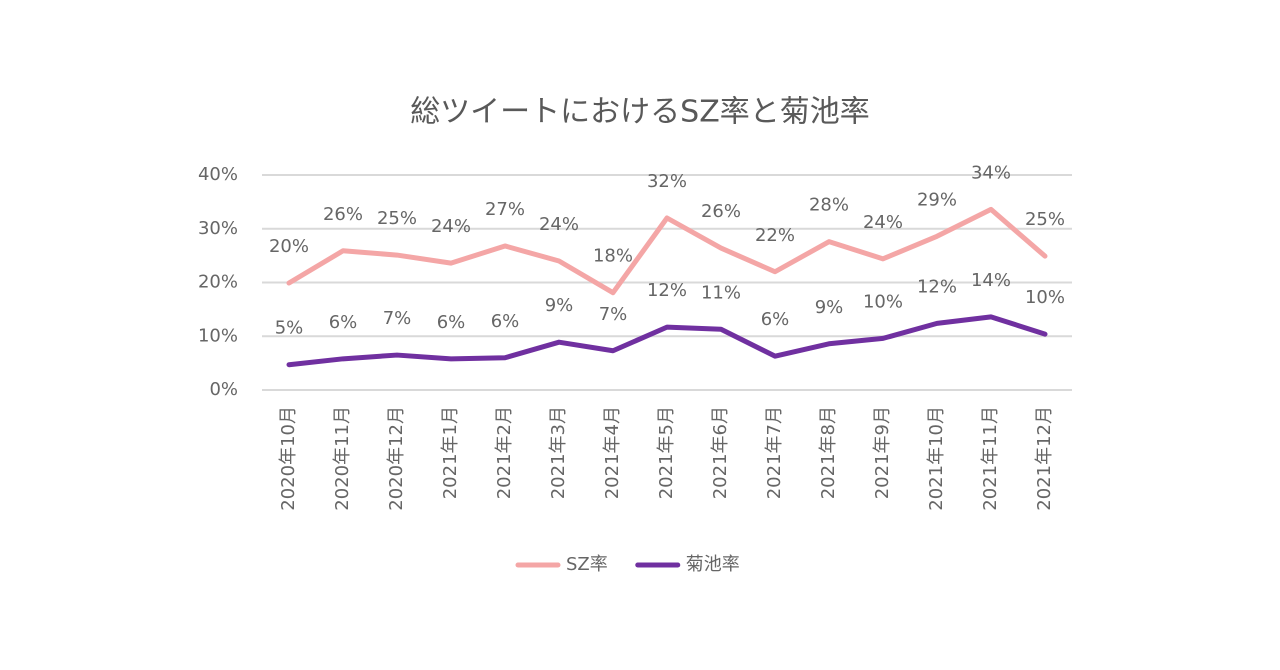 Image resolution: width=1280 pixels, height=670 pixels. Describe the element at coordinates (774, 452) in the screenshot. I see `x-tick-label: 2021年7月` at that location.